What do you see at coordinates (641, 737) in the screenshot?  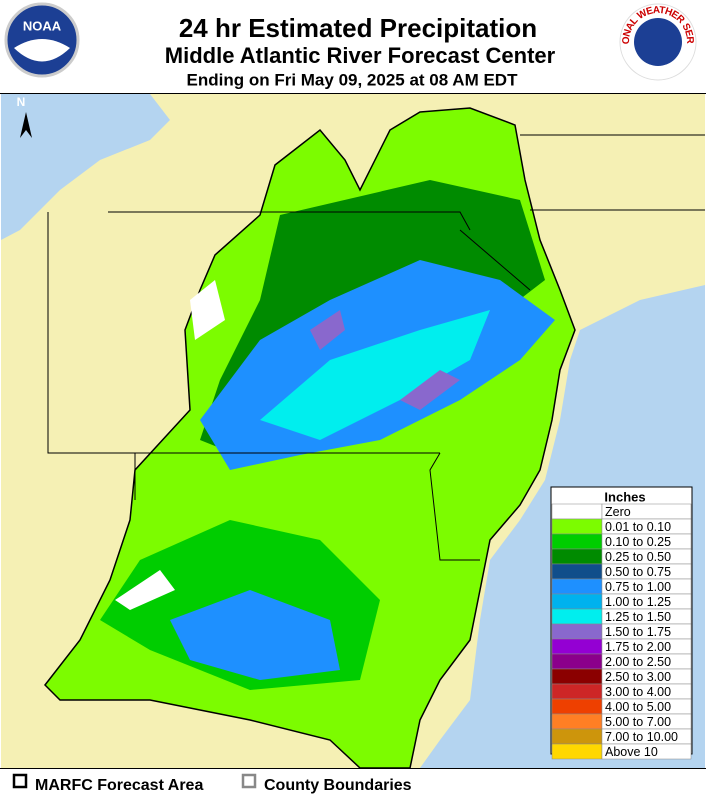 I see `legend-label: 7.00 to 10.00` at bounding box center [641, 737].